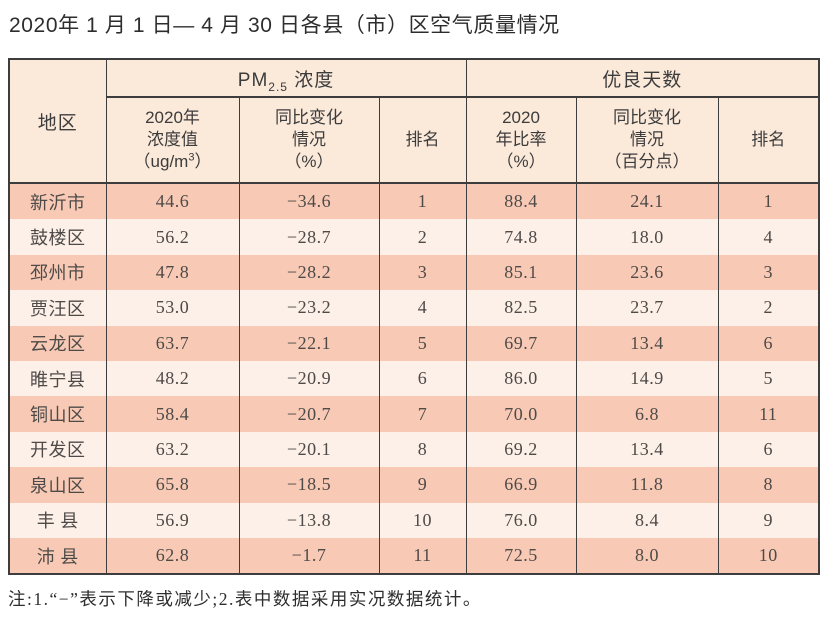 The width and height of the screenshot is (825, 620). Describe the element at coordinates (57, 485) in the screenshot. I see `cell-region: 泉山区` at that location.